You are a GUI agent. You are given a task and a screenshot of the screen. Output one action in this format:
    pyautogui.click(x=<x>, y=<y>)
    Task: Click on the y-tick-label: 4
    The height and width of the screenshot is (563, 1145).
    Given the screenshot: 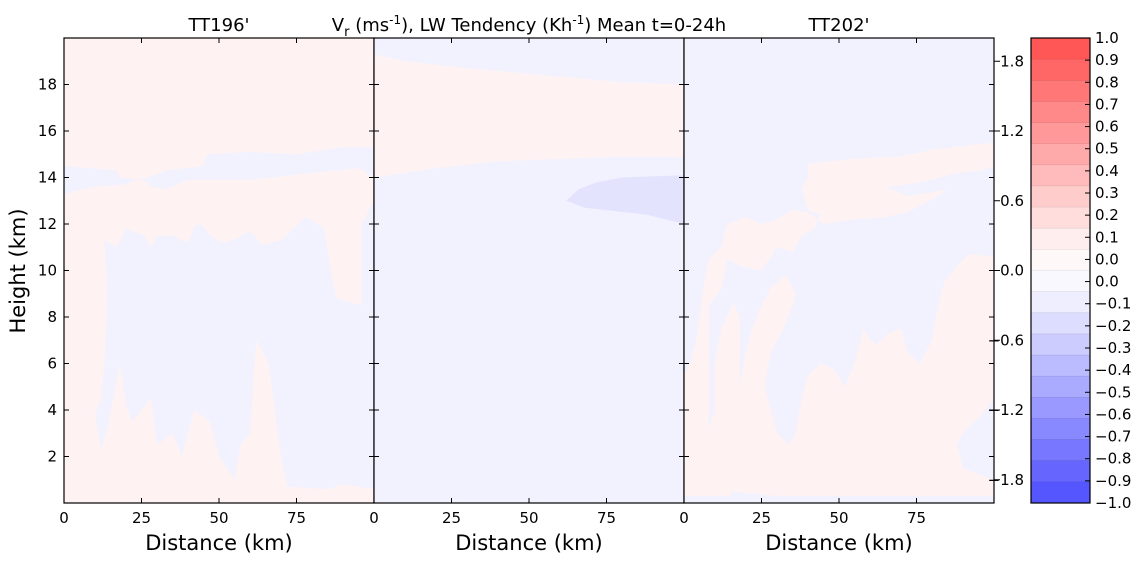 What is the action you would take?
    pyautogui.click(x=52, y=410)
    